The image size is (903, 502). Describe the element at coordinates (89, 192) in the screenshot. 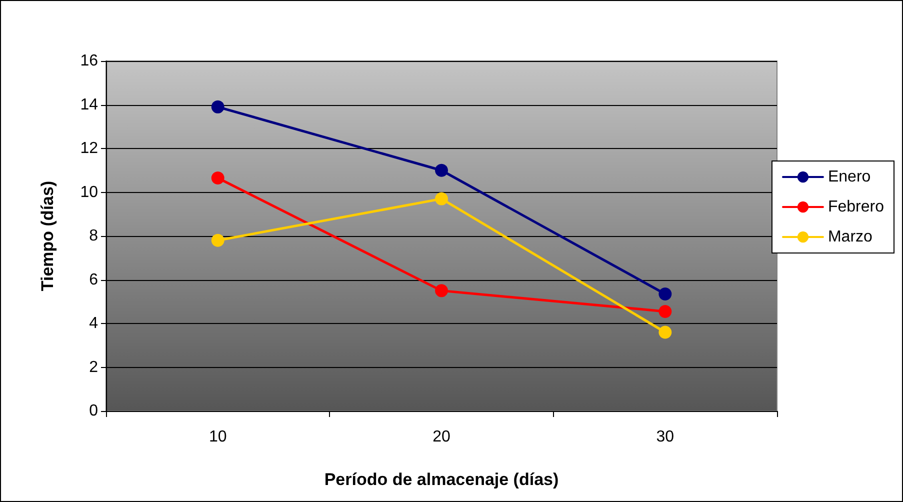

I see `y-tick-label: 10` at that location.